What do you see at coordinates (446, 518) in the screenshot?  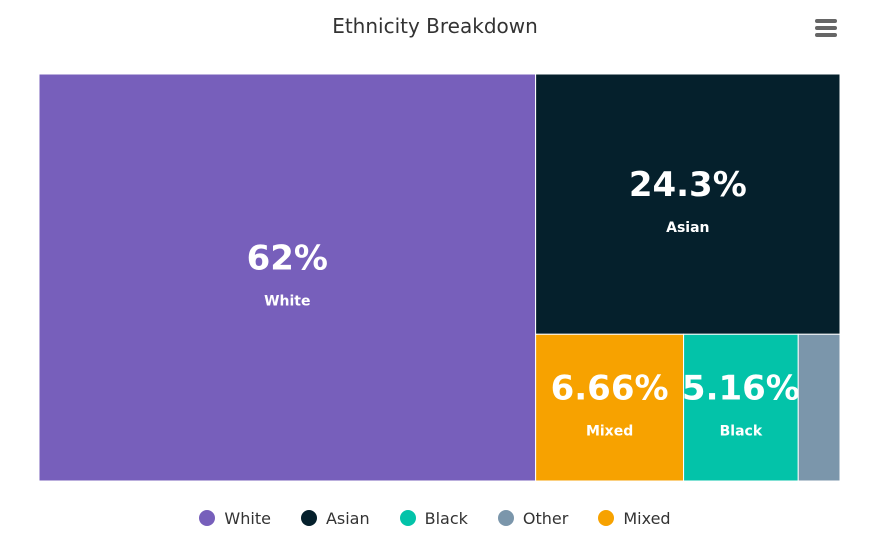 I see `legend-label-black: Black` at bounding box center [446, 518].